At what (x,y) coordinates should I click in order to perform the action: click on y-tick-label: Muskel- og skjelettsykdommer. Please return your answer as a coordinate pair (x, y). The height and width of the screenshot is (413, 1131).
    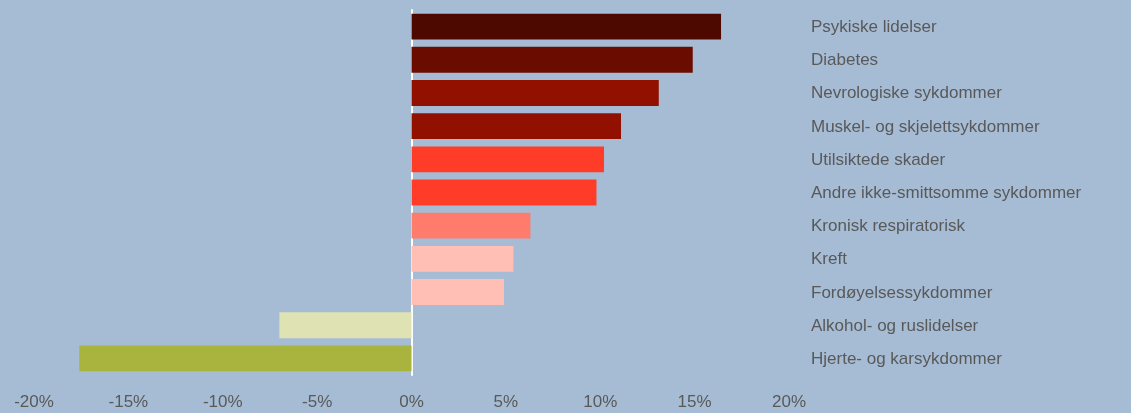
    Looking at the image, I should click on (925, 126).